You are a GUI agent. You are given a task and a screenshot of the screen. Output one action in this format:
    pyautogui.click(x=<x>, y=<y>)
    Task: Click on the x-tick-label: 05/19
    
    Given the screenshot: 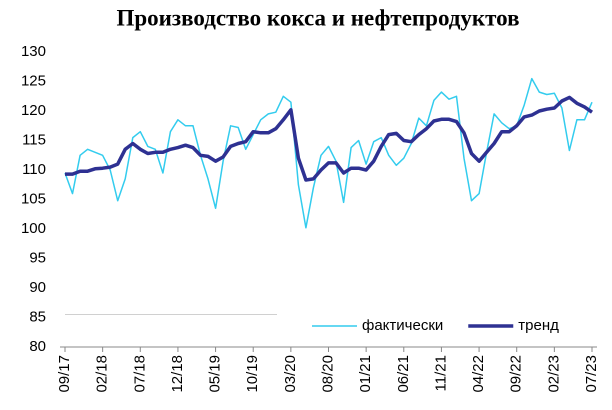 What is the action you would take?
    pyautogui.click(x=215, y=374)
    